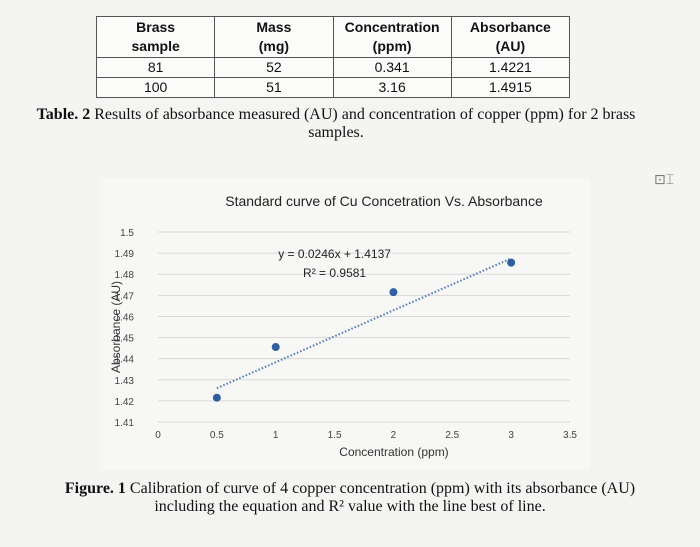 The image size is (700, 547). Describe the element at coordinates (276, 435) in the screenshot. I see `x-tick-label: 1` at that location.